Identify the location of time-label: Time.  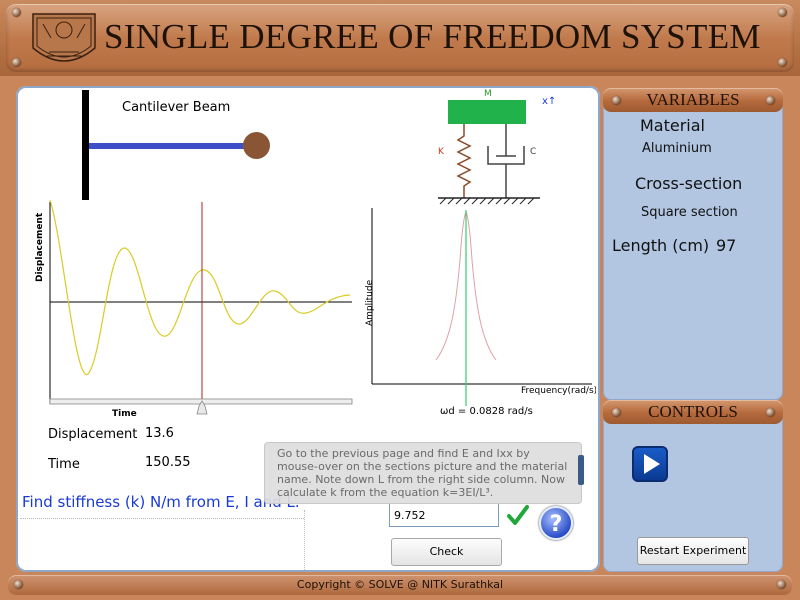
(64, 464).